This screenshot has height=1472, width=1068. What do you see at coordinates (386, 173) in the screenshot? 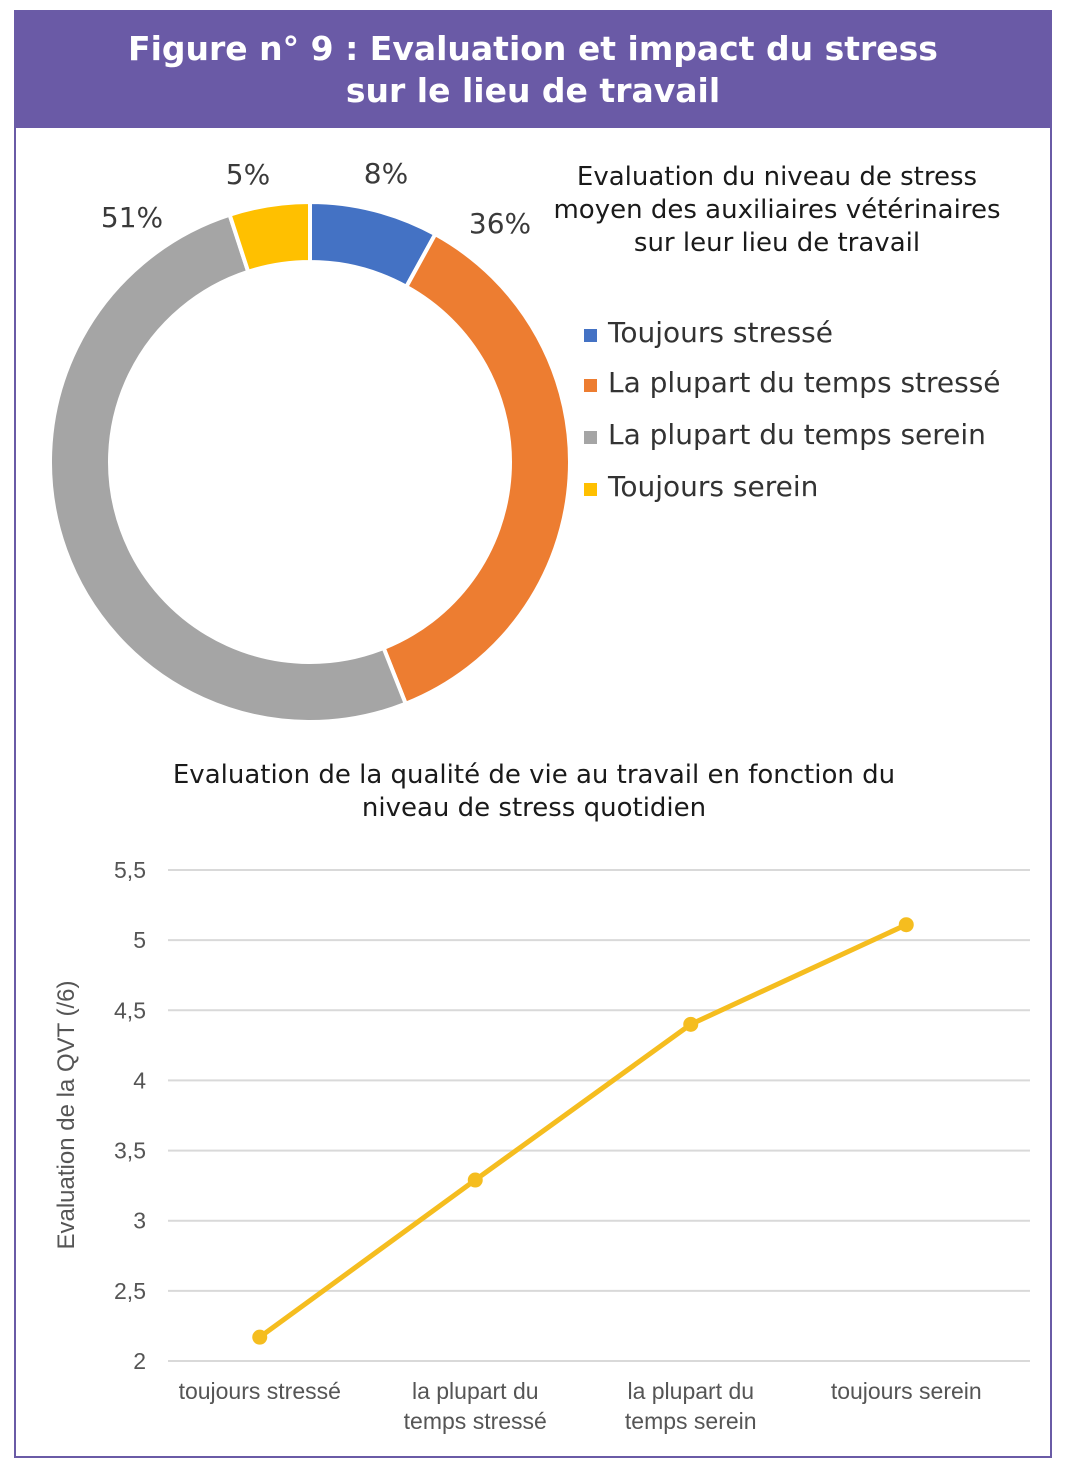
I see `donut-slice-label-1: 8%` at bounding box center [386, 173].